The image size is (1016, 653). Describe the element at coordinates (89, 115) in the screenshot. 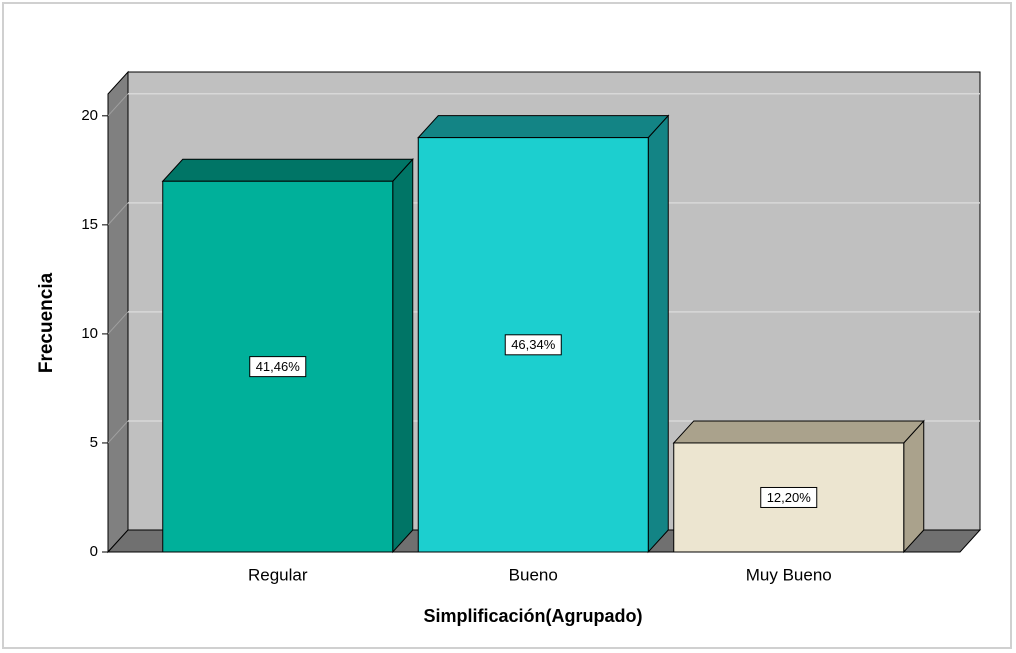

I see `y-tick-label: 20` at that location.